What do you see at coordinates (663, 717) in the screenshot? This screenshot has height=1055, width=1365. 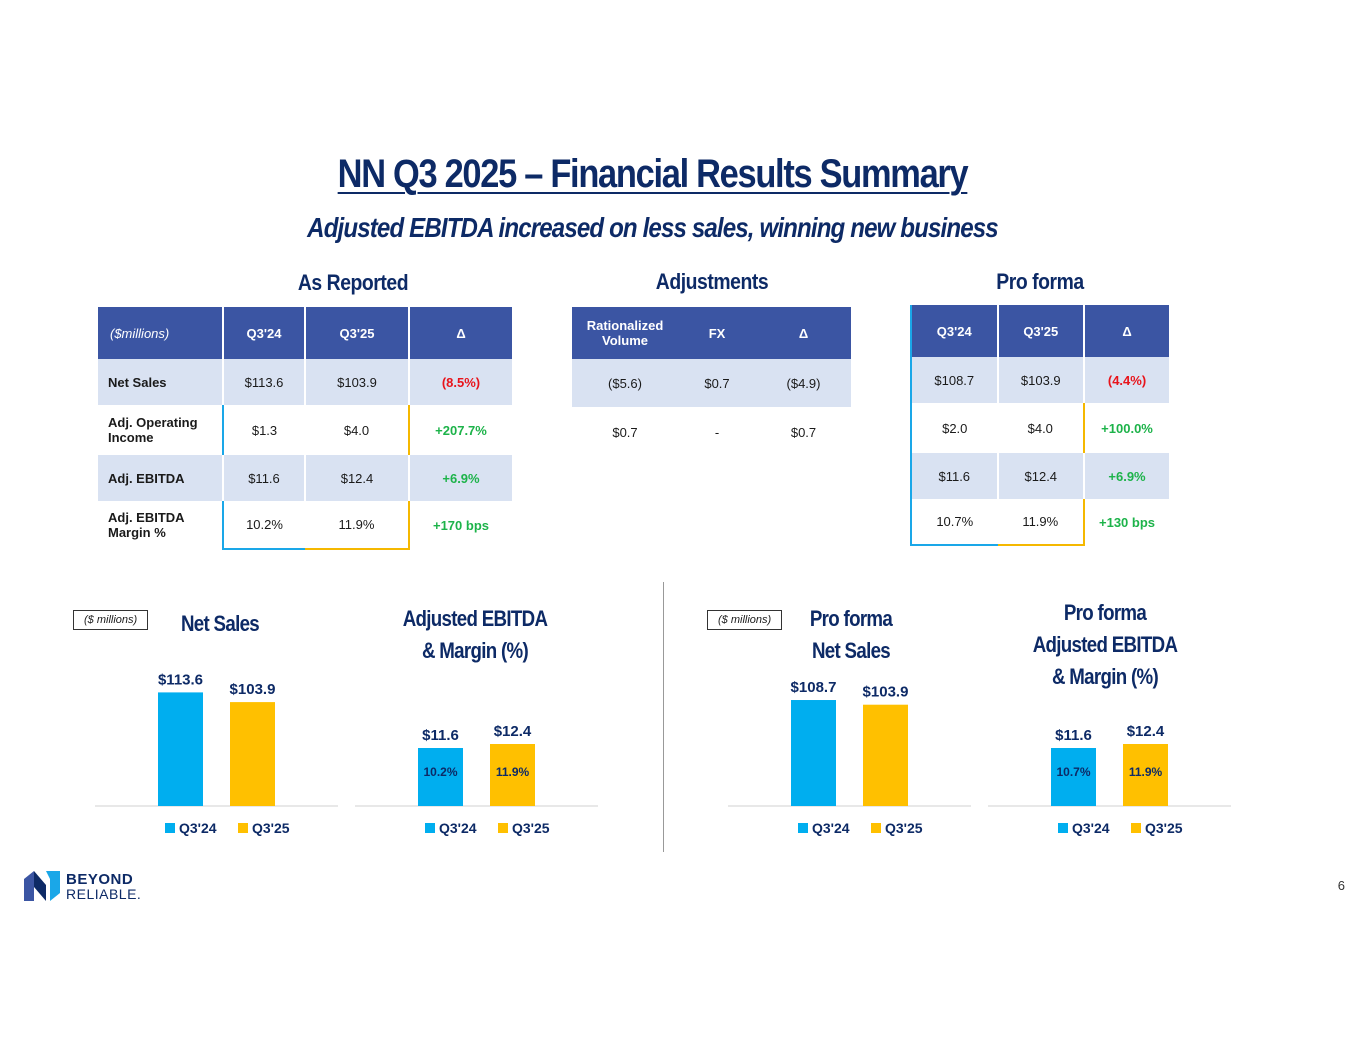 I see `section-divider` at bounding box center [663, 717].